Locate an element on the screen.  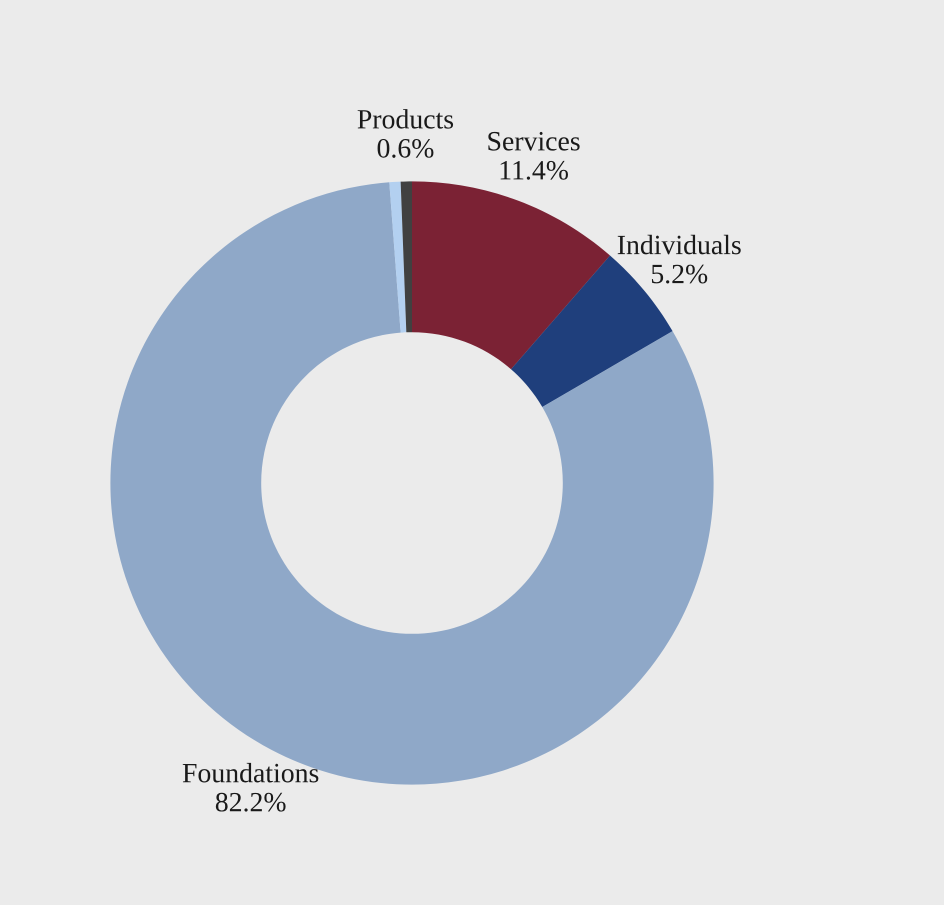
slice-label: Services is located at coordinates (534, 141).